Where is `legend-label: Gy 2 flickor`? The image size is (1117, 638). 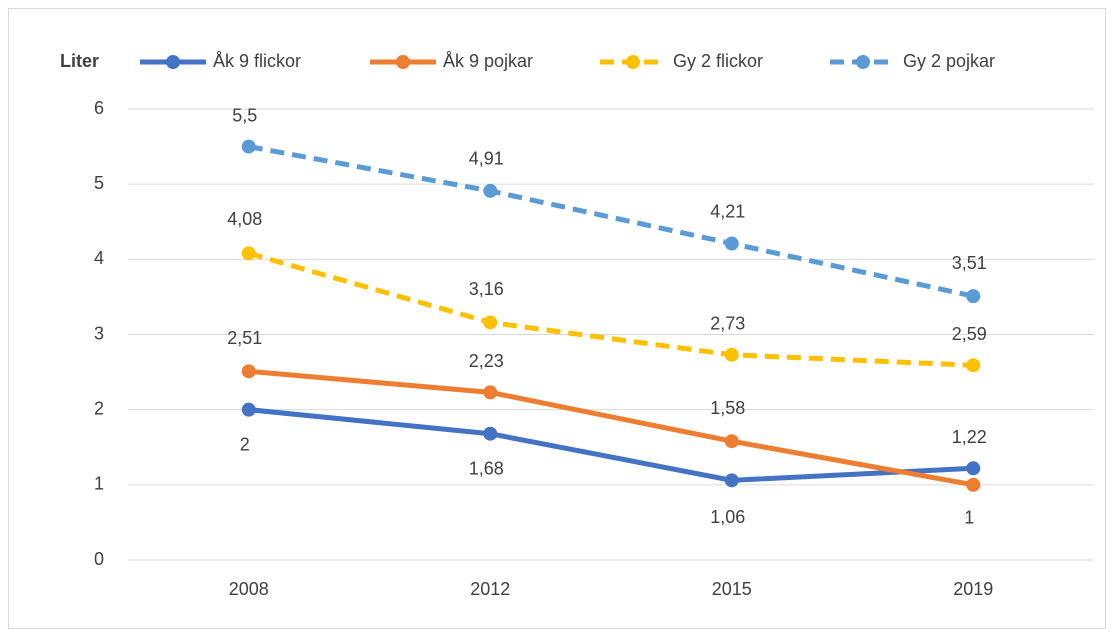 legend-label: Gy 2 flickor is located at coordinates (718, 61).